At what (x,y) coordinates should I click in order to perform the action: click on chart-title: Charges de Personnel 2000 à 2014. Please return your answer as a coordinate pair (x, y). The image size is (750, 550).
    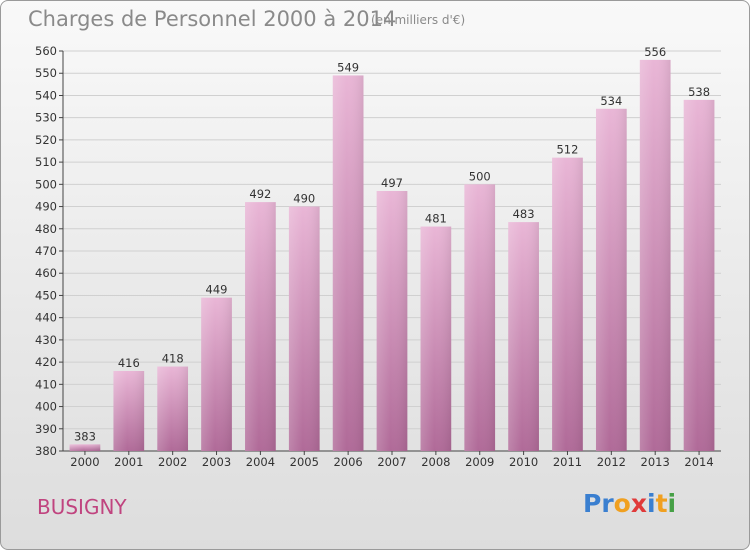
    Looking at the image, I should click on (212, 19).